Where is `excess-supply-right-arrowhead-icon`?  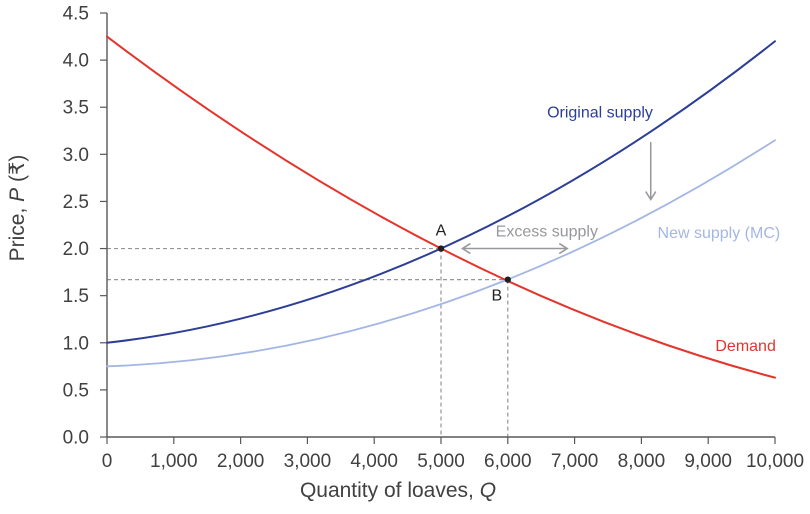
excess-supply-right-arrowhead-icon is located at coordinates (563, 248).